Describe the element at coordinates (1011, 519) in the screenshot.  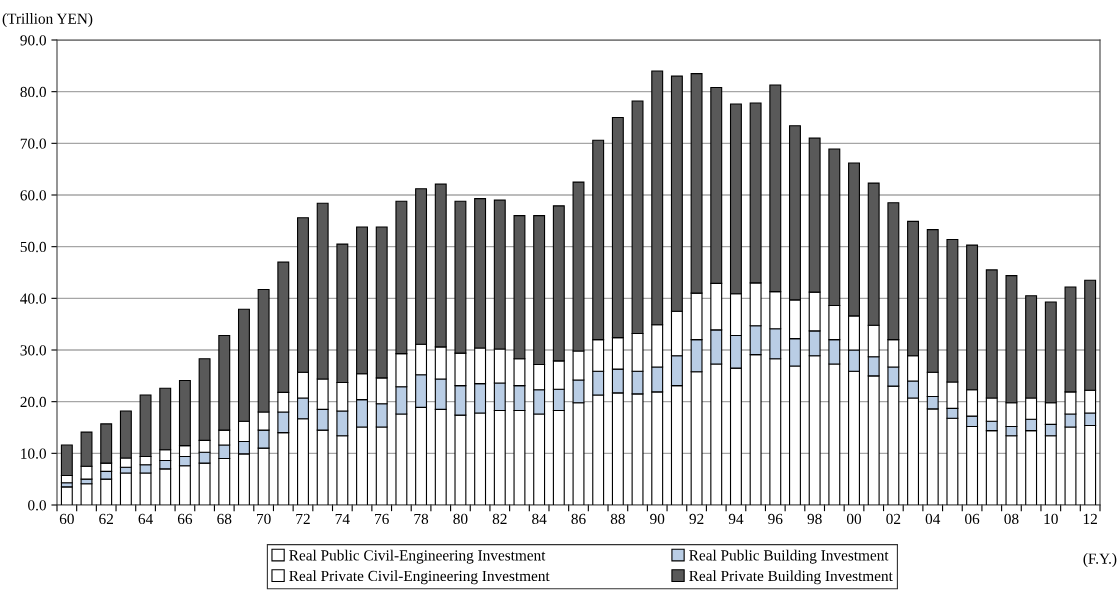
I see `x-tick-label: 08` at that location.